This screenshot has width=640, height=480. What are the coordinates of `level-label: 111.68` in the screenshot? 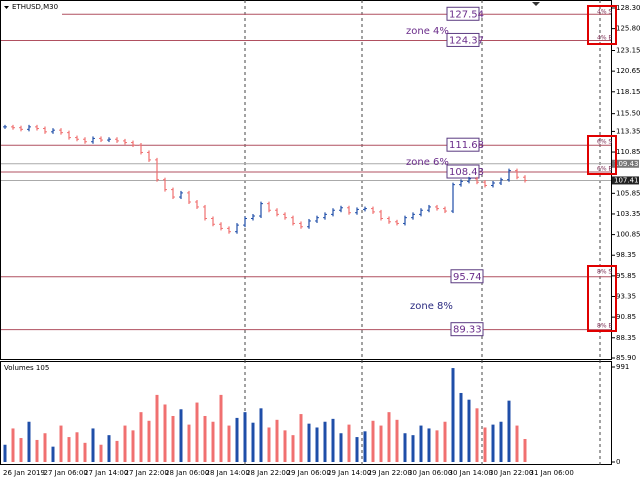 It's located at (466, 145).